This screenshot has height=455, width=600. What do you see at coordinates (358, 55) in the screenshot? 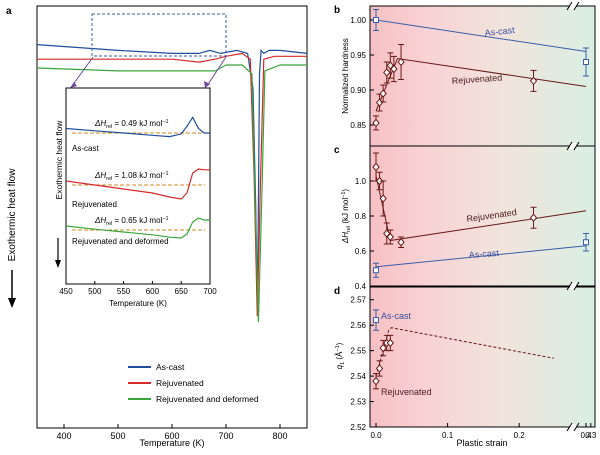
I see `ytick-label: 0.95` at bounding box center [358, 55].